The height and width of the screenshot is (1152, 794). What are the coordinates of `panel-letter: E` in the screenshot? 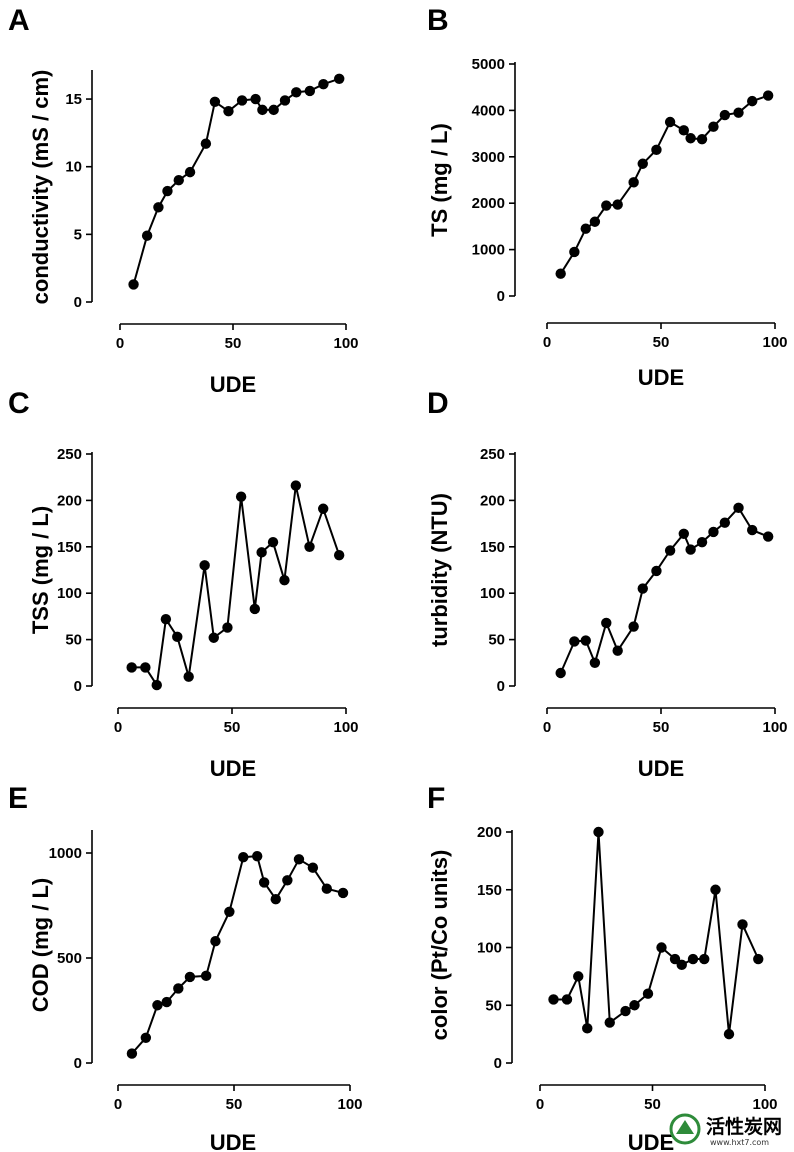 It's located at (18, 798).